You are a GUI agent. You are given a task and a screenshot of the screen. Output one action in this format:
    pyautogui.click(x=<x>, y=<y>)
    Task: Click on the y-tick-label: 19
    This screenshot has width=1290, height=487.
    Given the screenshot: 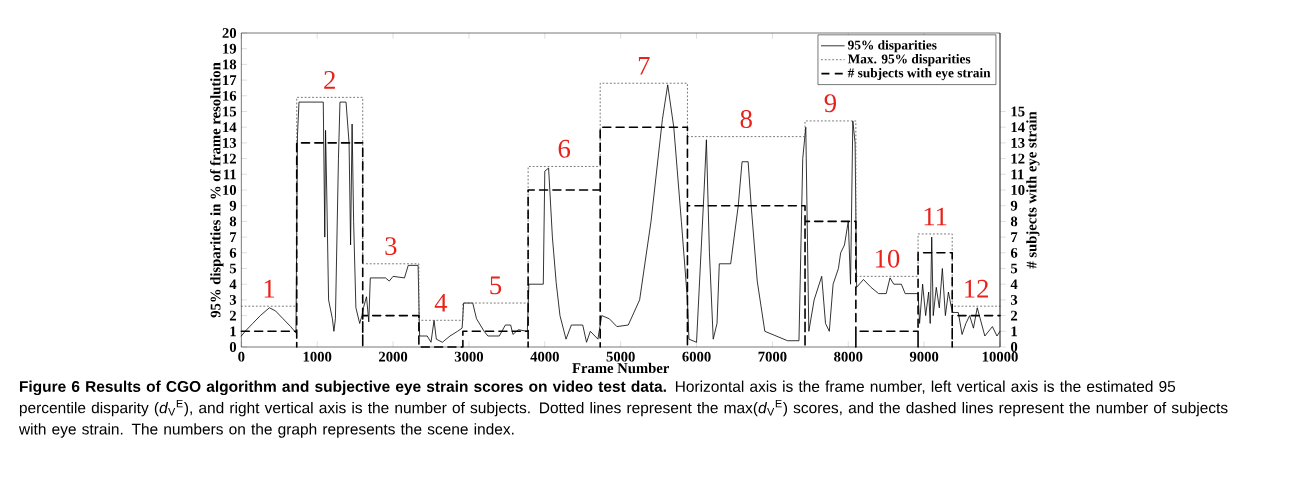 What is the action you would take?
    pyautogui.click(x=230, y=48)
    